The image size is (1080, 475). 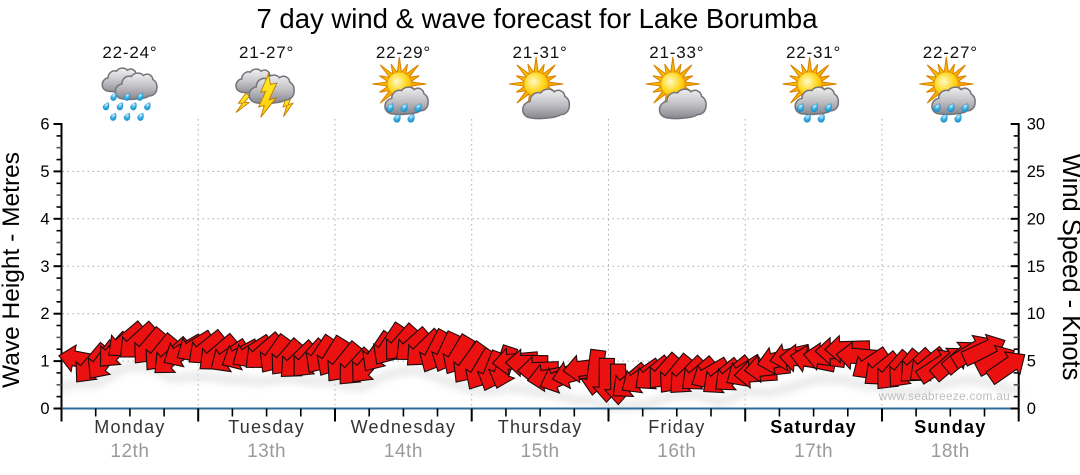 I want to click on svg-text: 6, so click(x=44, y=125).